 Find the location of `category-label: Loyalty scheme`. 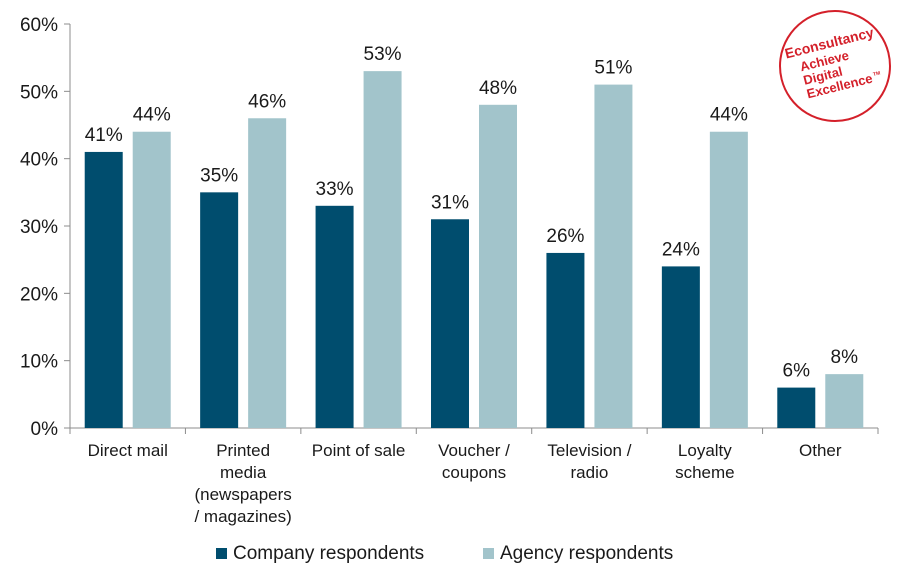

category-label: Loyalty scheme is located at coordinates (705, 461).